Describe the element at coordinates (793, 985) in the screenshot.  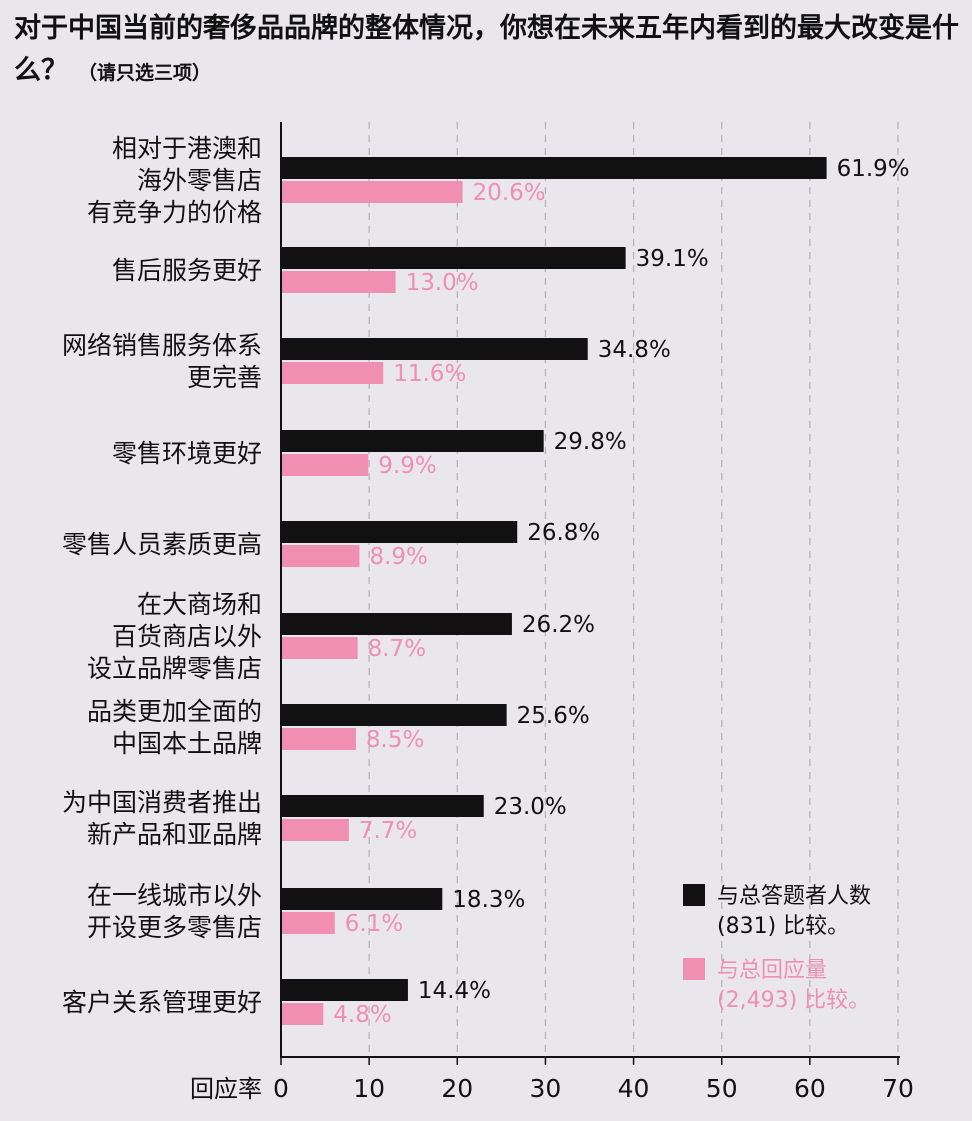
I see `legend-label-responses: 与总回应量(2,493) 比较。` at that location.